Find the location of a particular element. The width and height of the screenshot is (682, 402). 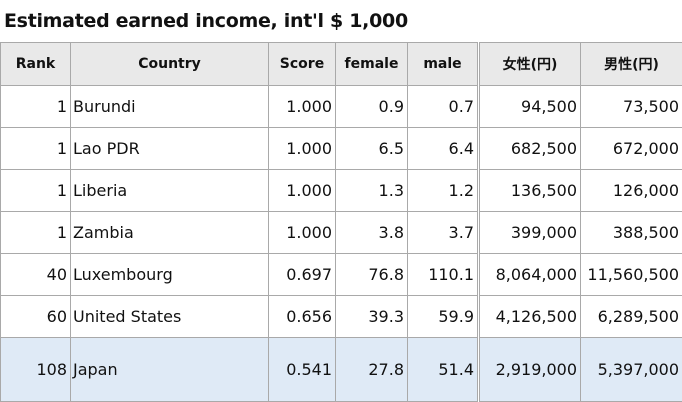

table-cell: 40 is located at coordinates (36, 275).